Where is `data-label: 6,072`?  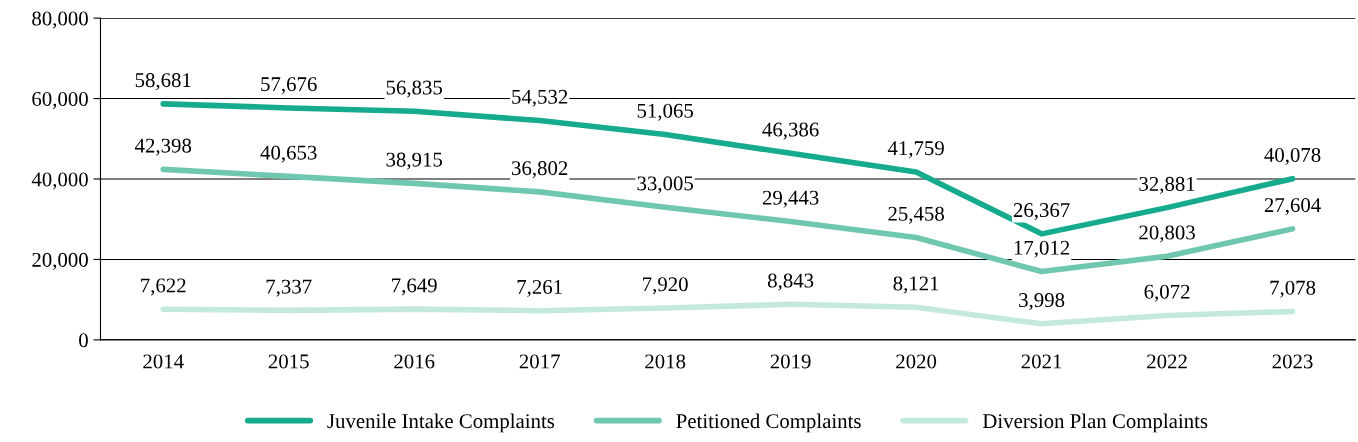 data-label: 6,072 is located at coordinates (1167, 293).